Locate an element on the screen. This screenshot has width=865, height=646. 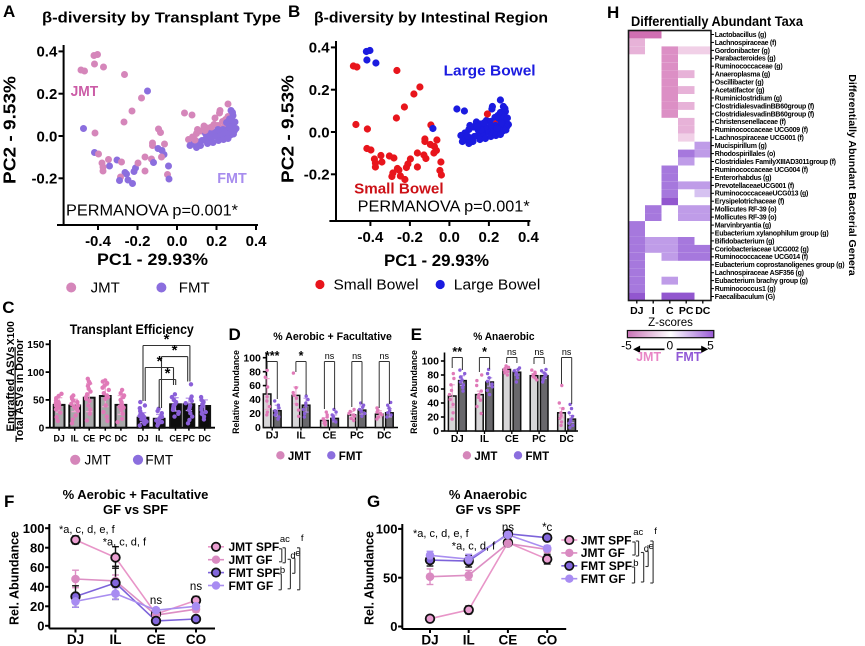
svg-text: 50 is located at coordinates (39, 401).